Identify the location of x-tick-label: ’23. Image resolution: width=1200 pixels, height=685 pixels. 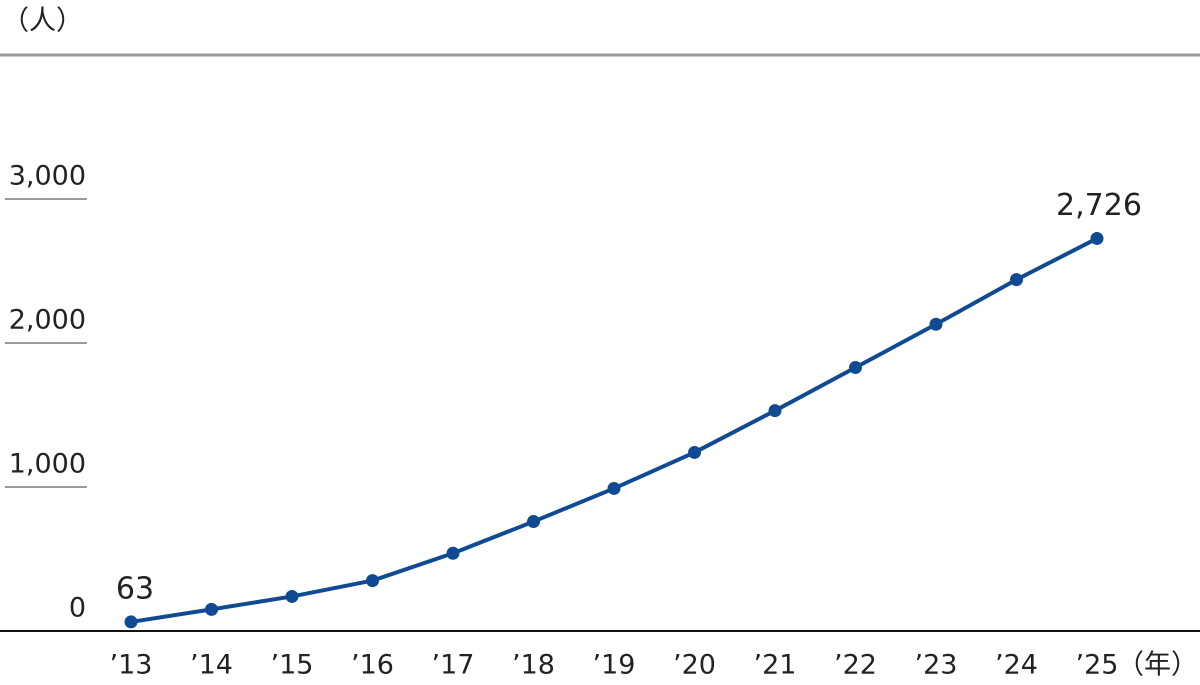
(936, 665).